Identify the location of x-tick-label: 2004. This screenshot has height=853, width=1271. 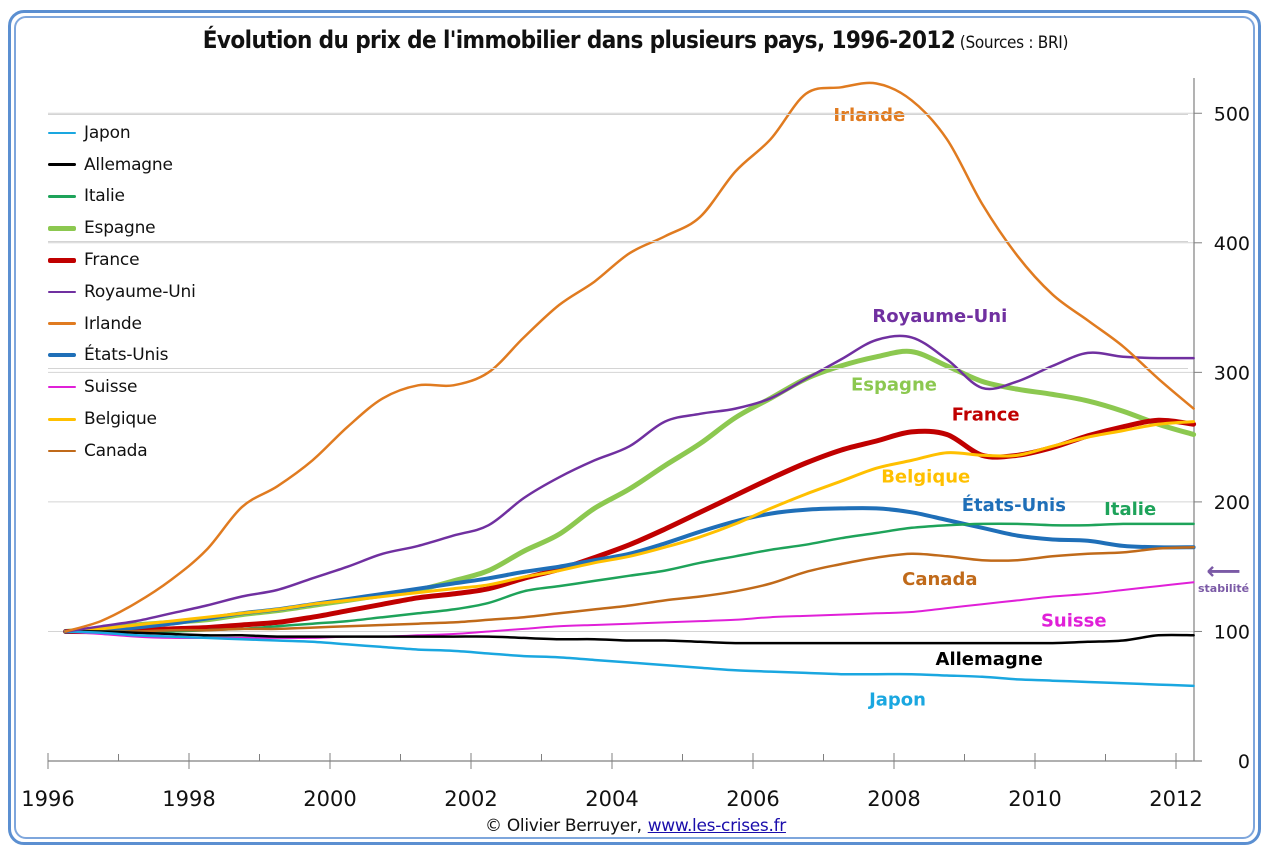
(611, 799).